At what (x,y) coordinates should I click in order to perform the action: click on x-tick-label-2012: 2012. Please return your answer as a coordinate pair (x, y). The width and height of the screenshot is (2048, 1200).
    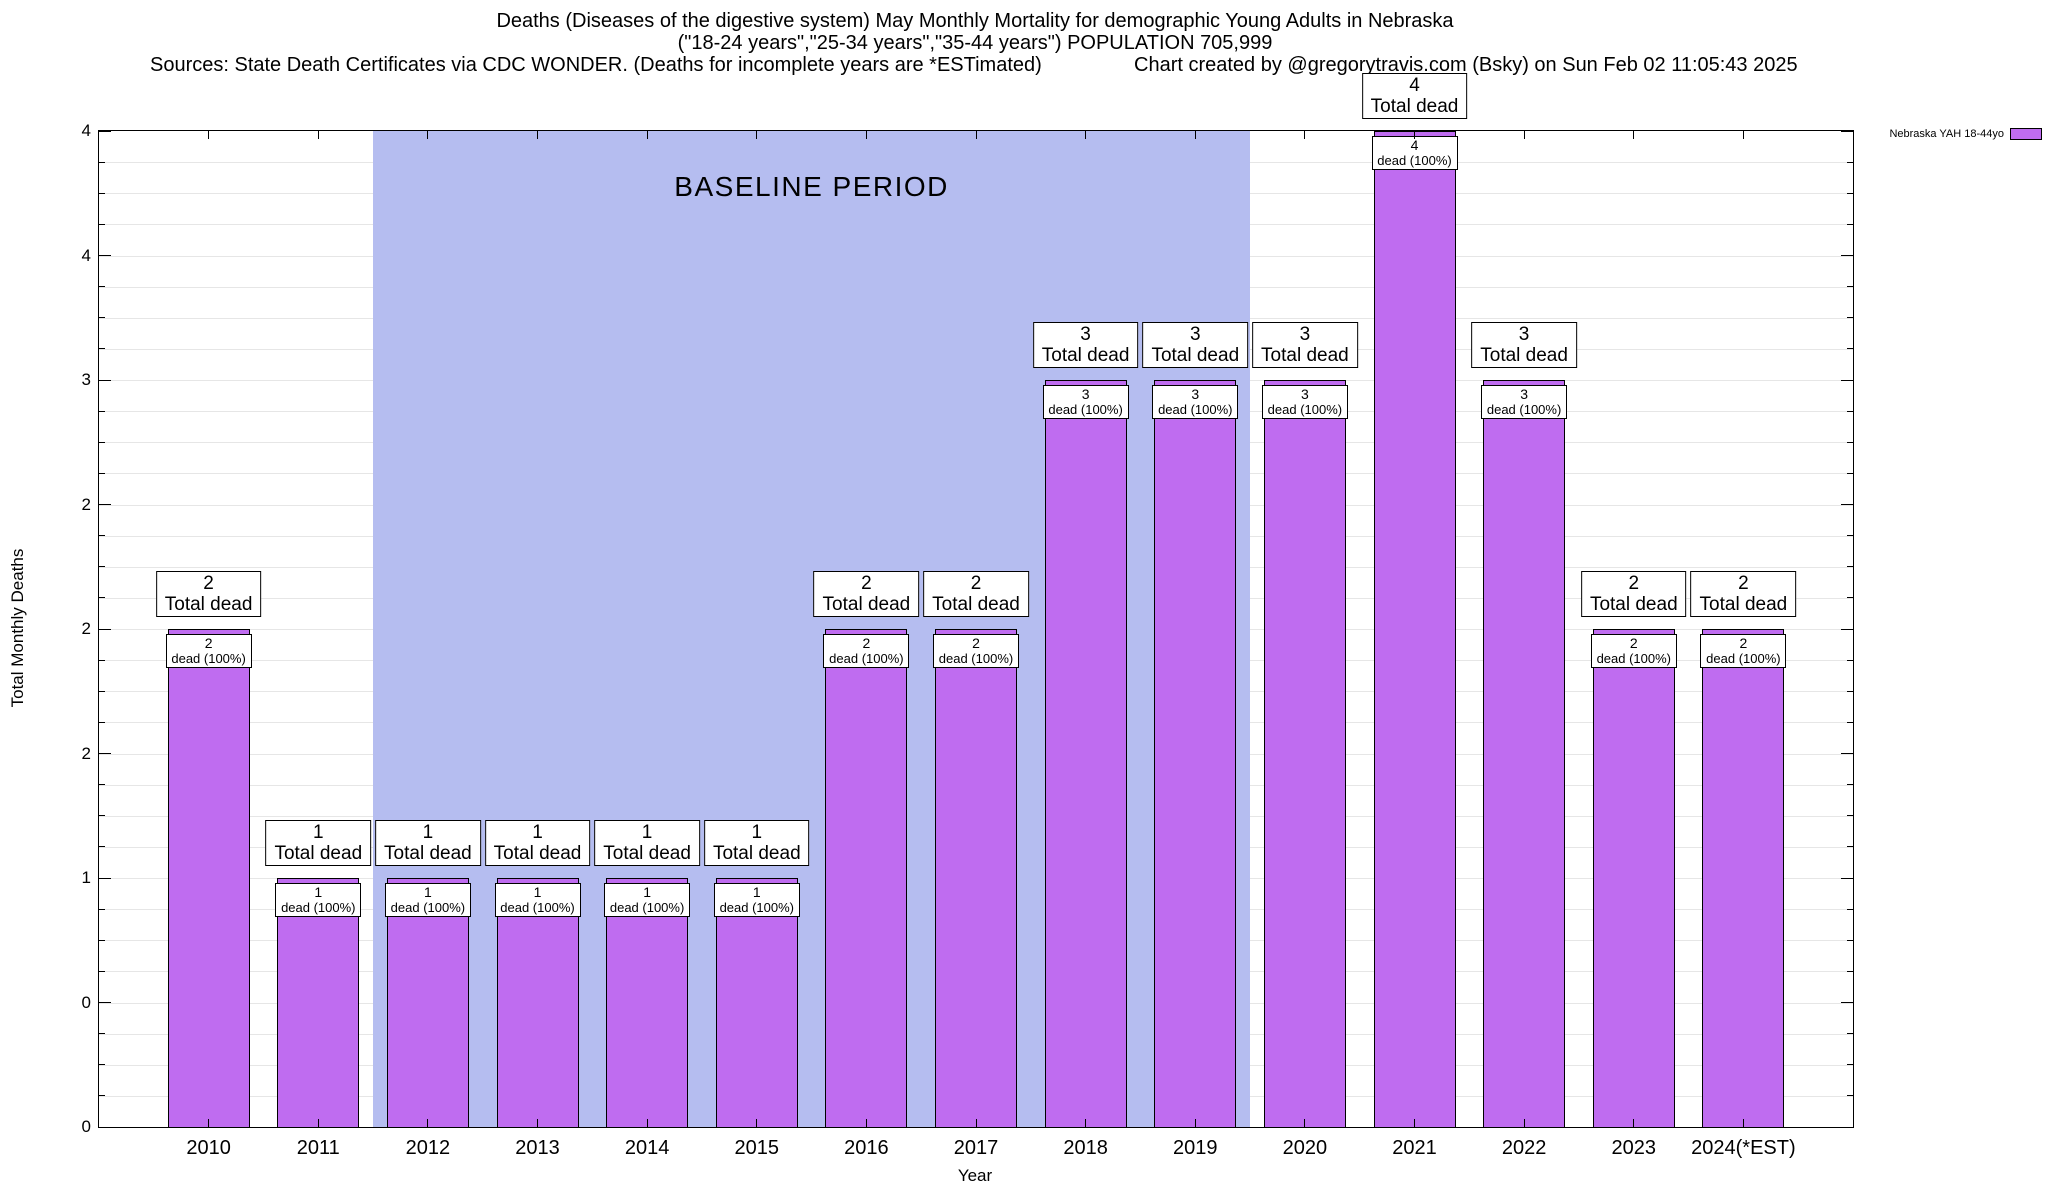
    Looking at the image, I should click on (428, 1148).